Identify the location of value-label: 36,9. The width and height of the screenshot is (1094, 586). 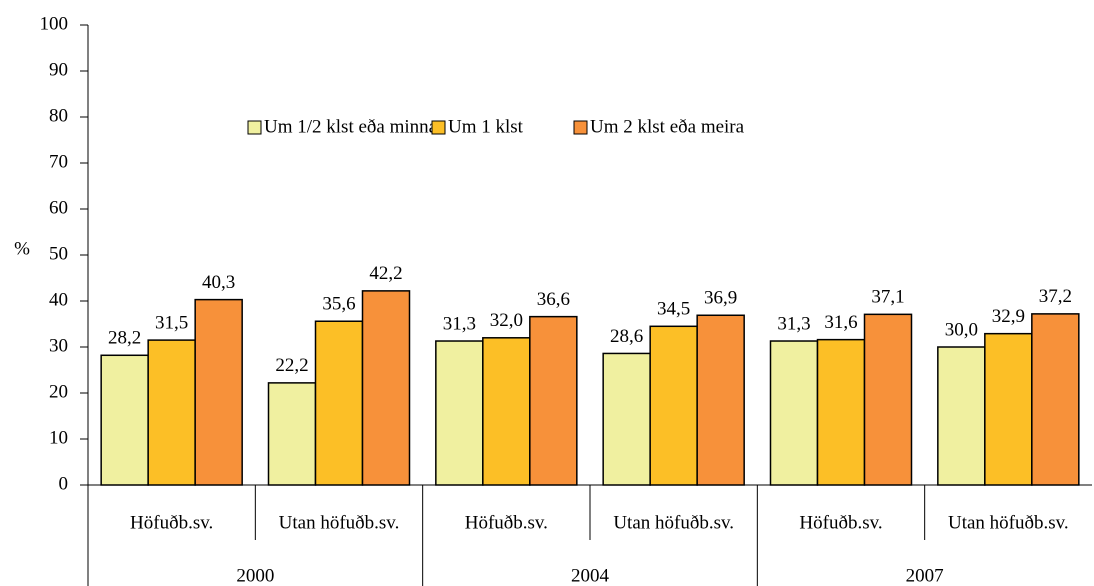
(720, 298).